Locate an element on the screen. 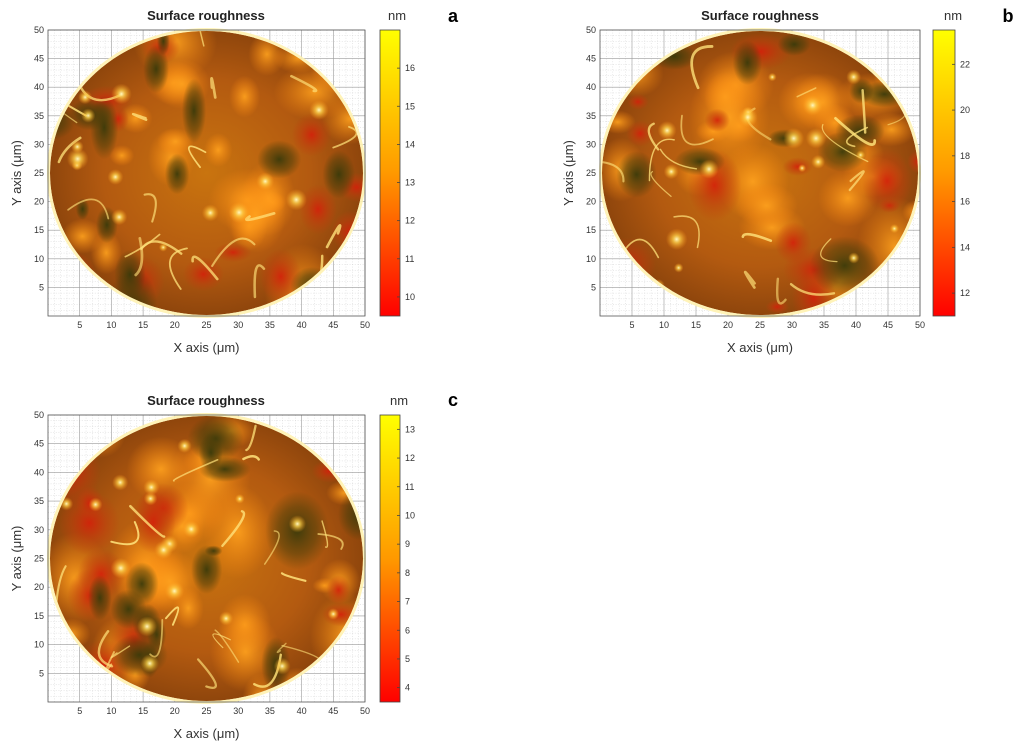 The image size is (1030, 747). x-axis-label: X axis (μm) is located at coordinates (207, 733).